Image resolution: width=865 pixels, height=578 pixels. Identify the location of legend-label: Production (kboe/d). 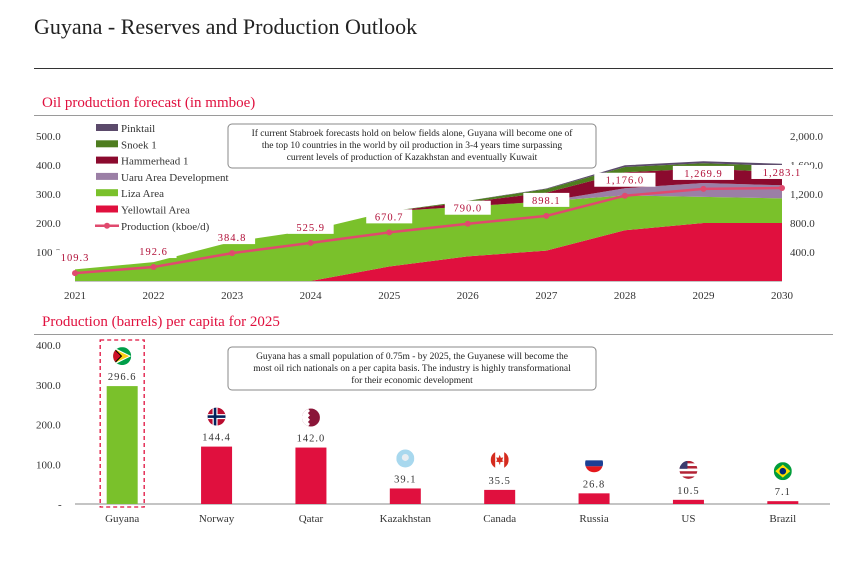
(165, 227).